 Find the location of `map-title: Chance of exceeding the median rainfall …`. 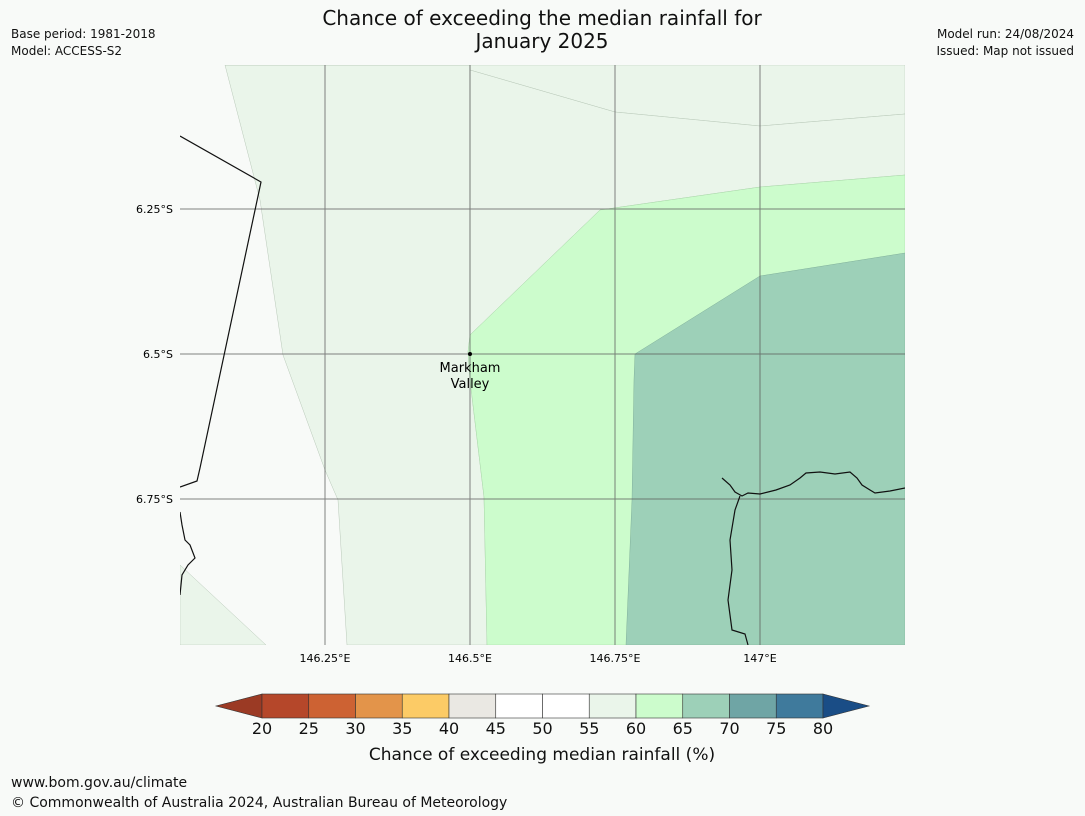

map-title: Chance of exceeding the median rainfall … is located at coordinates (542, 30).